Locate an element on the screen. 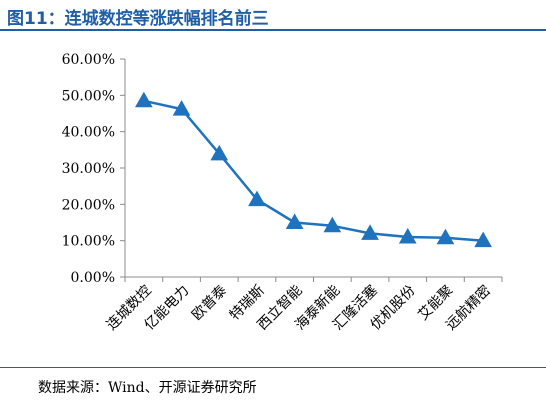  source-note: 数据来源：Wind、开源证券研究所 is located at coordinates (147, 388).